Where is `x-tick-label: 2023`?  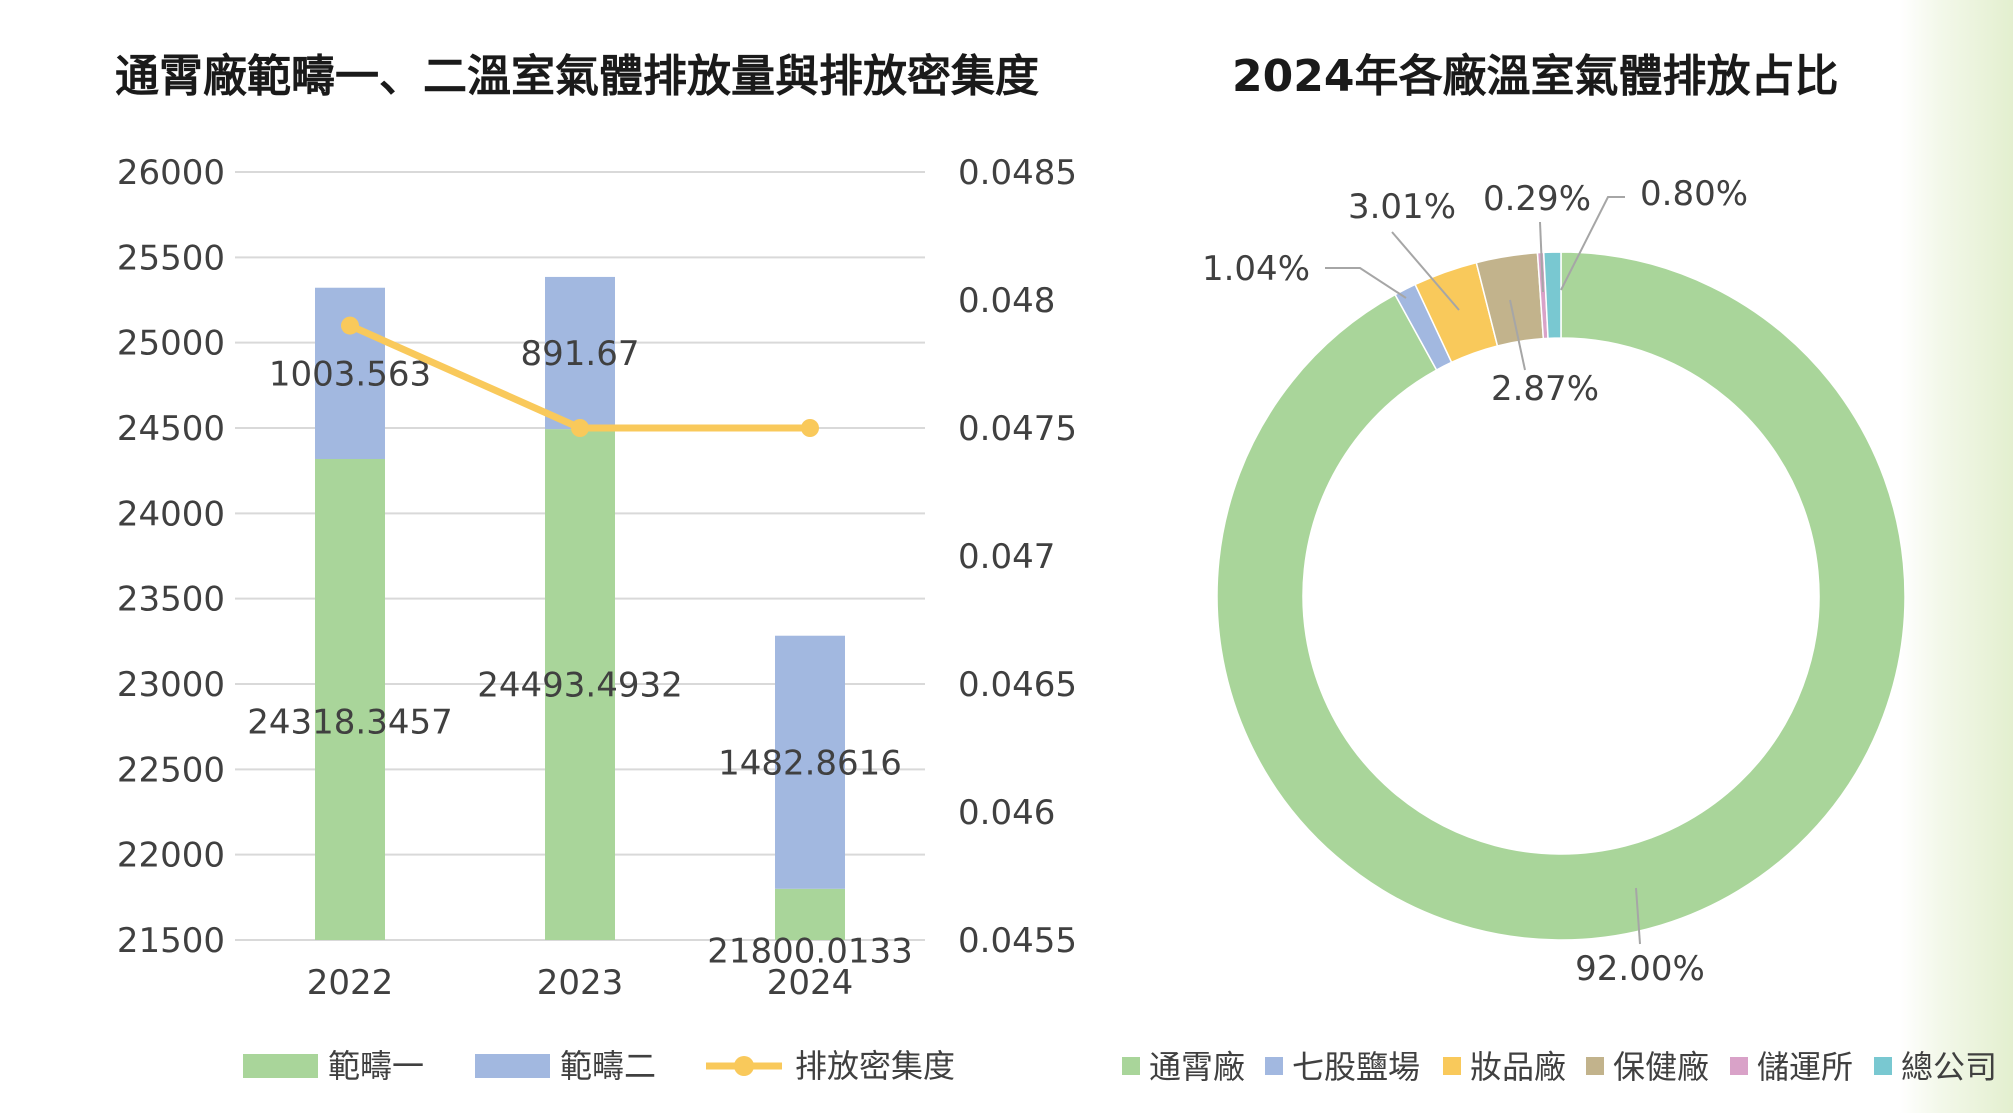
x-tick-label: 2023 is located at coordinates (580, 983).